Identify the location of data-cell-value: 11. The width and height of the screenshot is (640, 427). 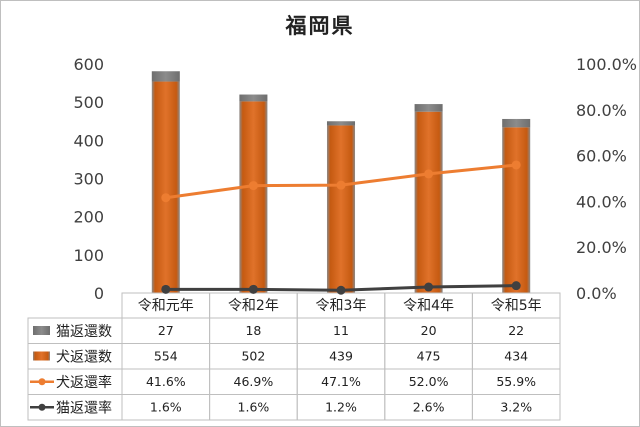
(341, 330).